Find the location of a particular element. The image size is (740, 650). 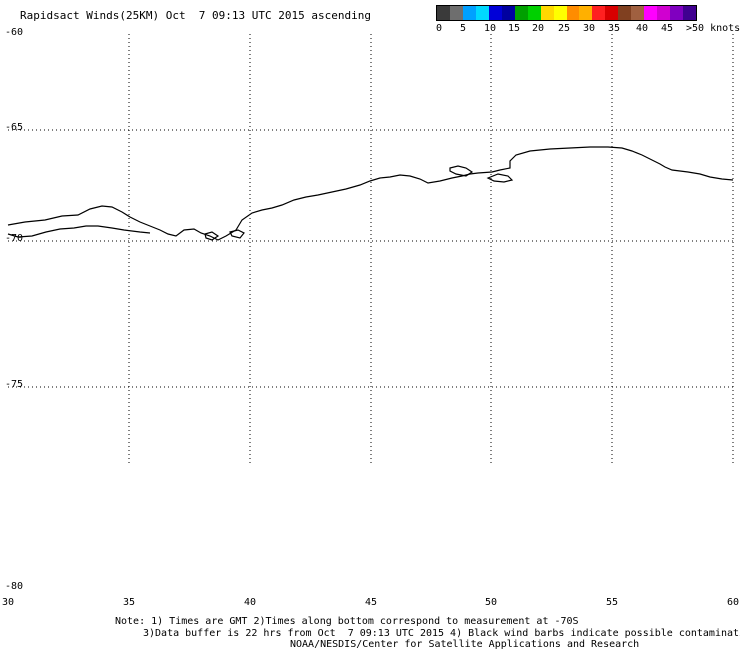

longitude-label: 30 is located at coordinates (8, 602).